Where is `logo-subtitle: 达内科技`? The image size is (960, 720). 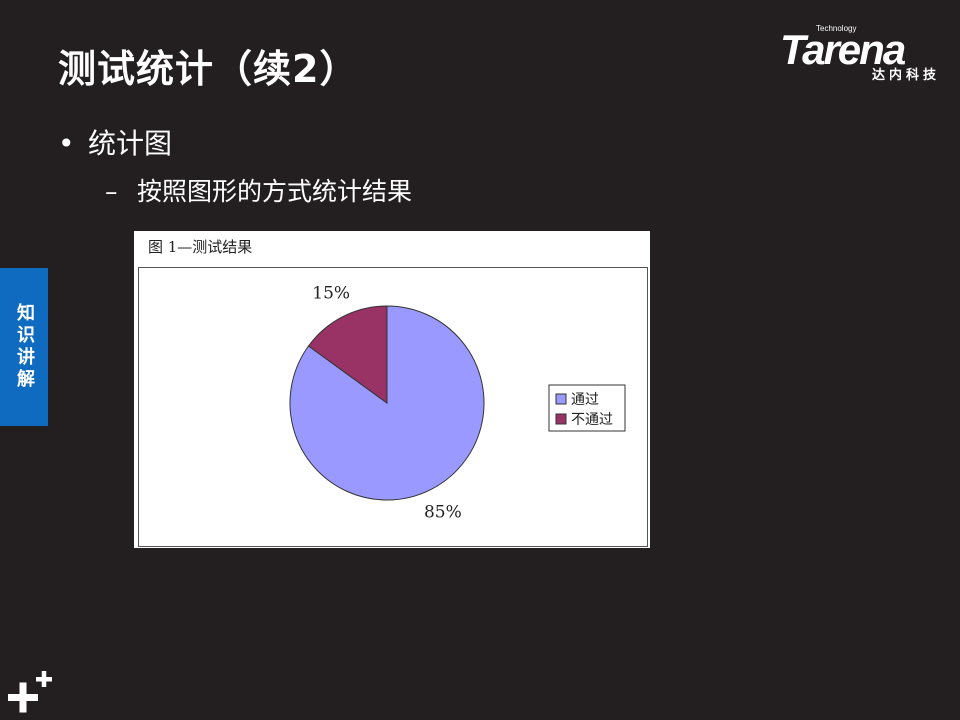
logo-subtitle: 达内科技 is located at coordinates (905, 75).